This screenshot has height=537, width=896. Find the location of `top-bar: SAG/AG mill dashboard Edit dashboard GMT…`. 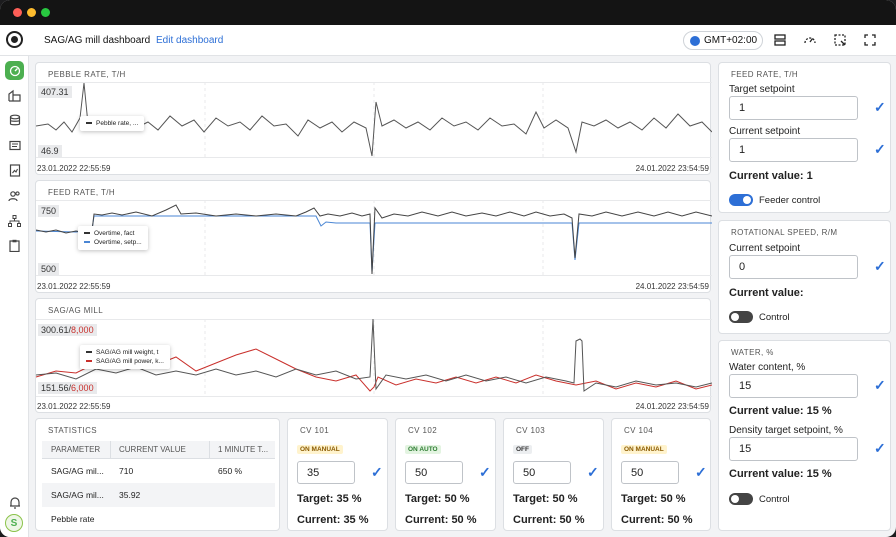

top-bar: SAG/AG mill dashboard Edit dashboard GMT… is located at coordinates (448, 40).